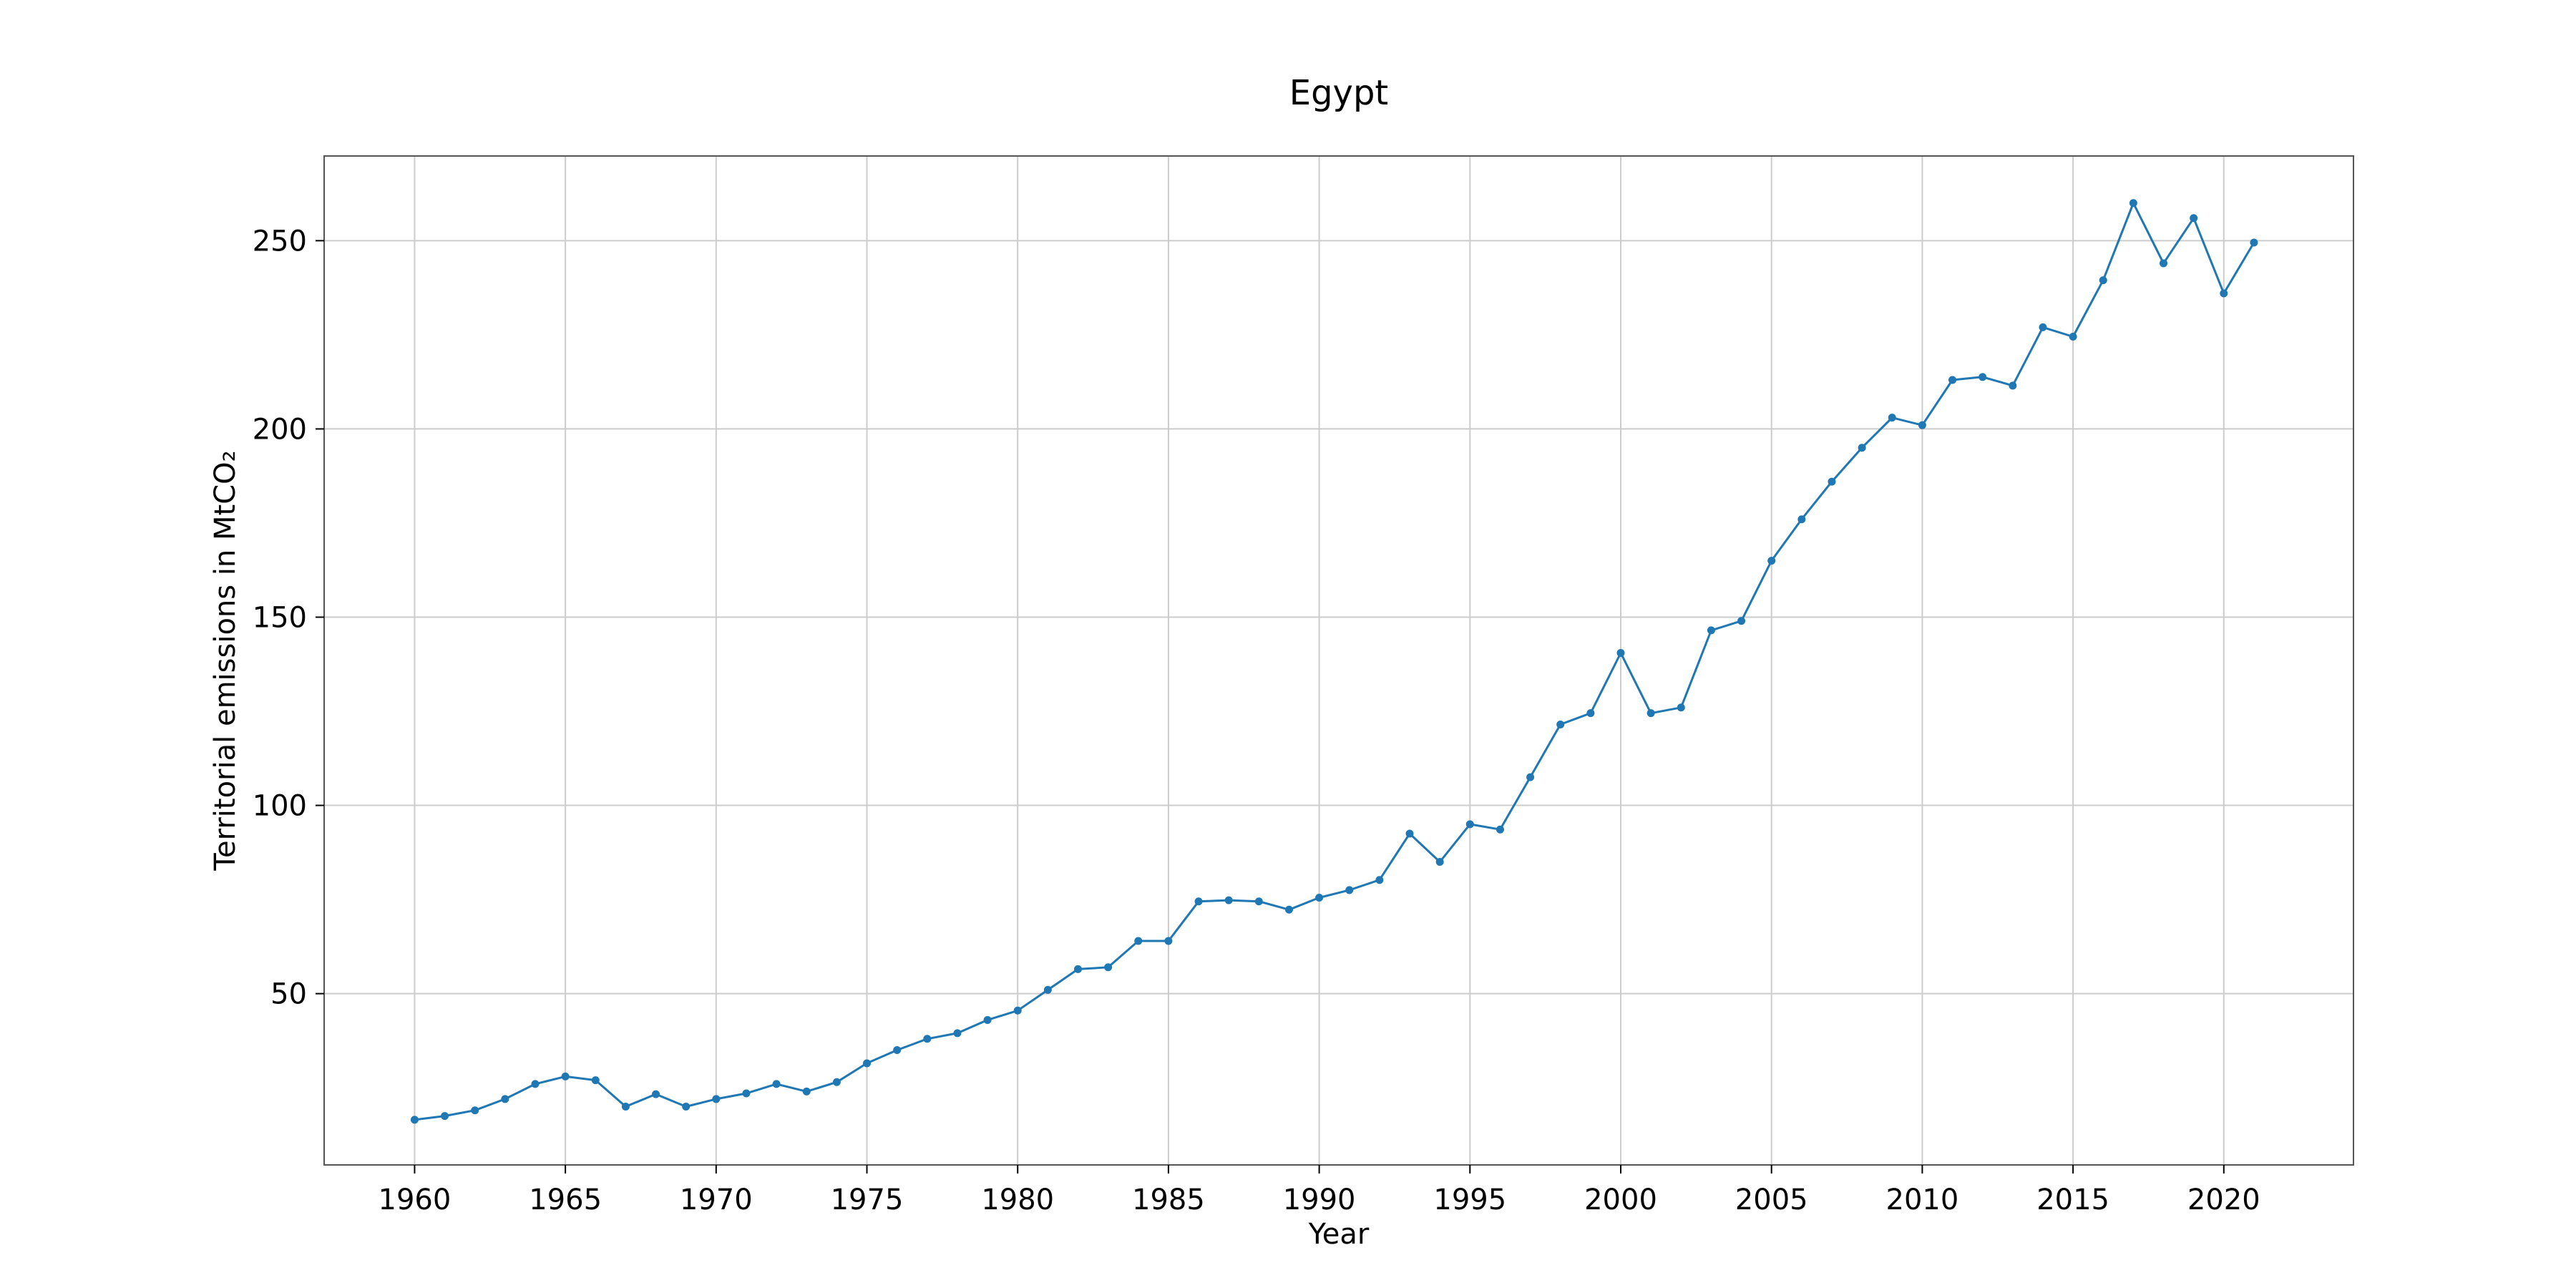  Describe the element at coordinates (2072, 1200) in the screenshot. I see `x-tick-label: 2015` at that location.